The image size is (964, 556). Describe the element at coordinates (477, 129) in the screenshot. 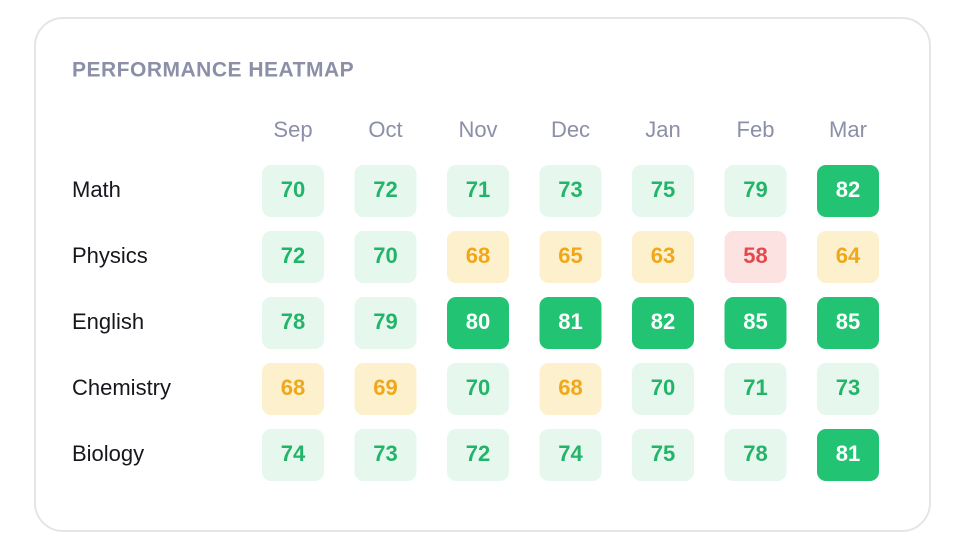

I see `column-header: Nov` at that location.